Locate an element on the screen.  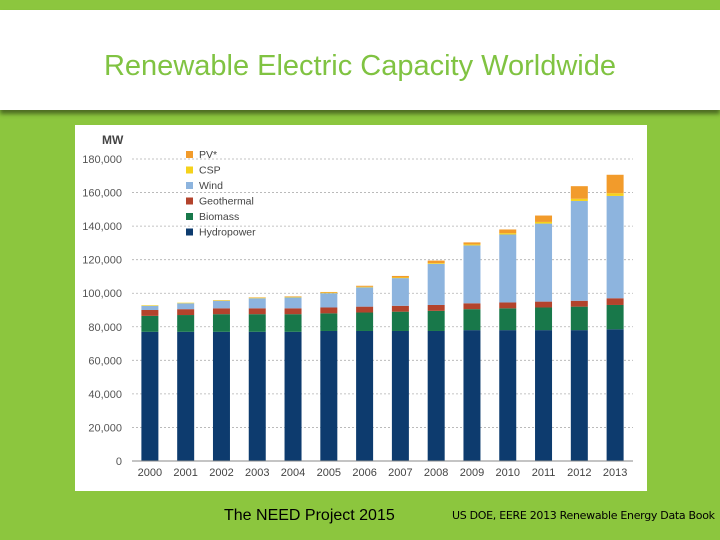
x-tick-label: 2008 is located at coordinates (436, 473).